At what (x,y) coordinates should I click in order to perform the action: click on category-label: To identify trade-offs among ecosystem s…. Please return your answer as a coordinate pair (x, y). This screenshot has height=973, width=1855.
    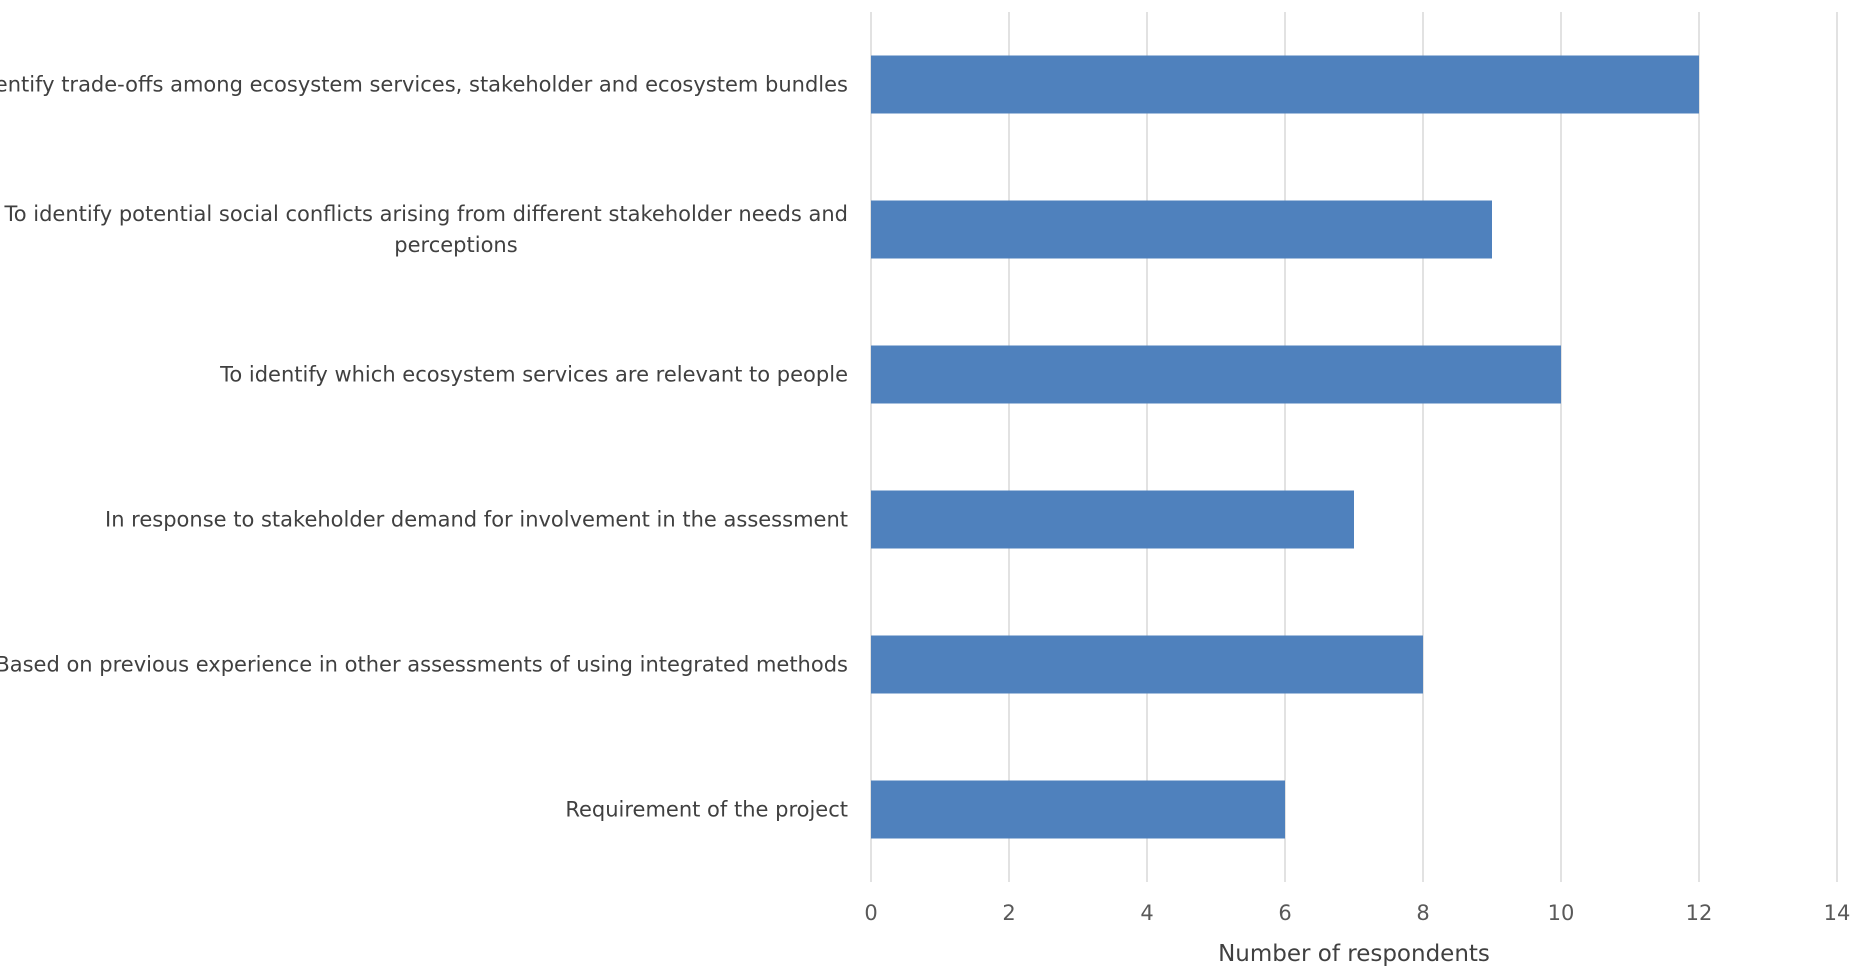
    Looking at the image, I should click on (424, 85).